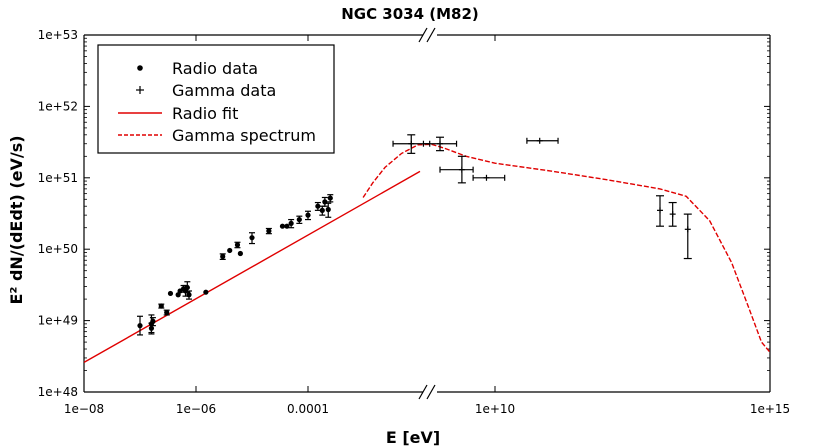 The height and width of the screenshot is (447, 830). Describe the element at coordinates (140, 90) in the screenshot. I see `legend-plus-icon` at that location.